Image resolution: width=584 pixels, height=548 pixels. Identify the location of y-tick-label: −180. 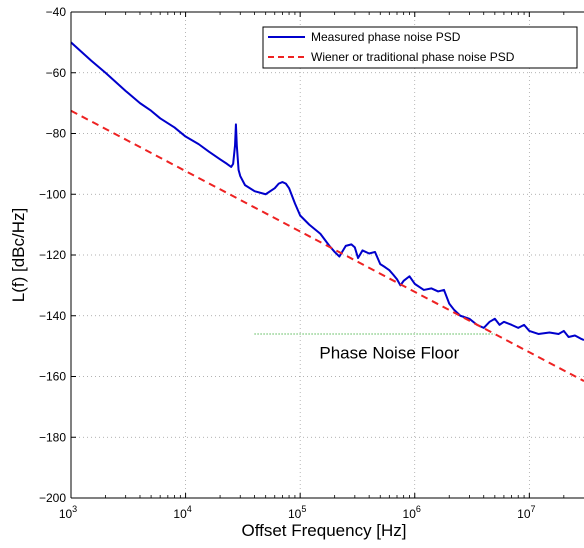
(52, 437).